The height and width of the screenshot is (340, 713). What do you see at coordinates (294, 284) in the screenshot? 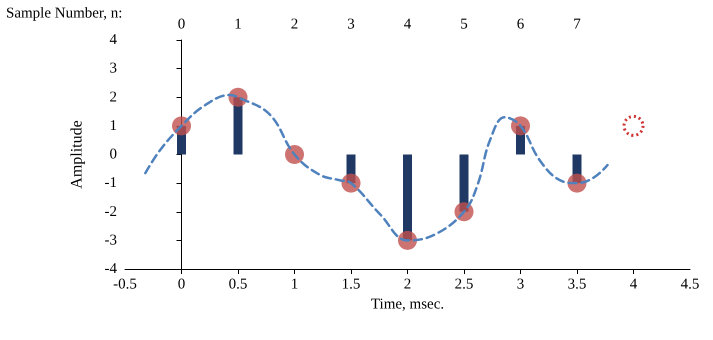
I see `x-tick-label: 1` at bounding box center [294, 284].